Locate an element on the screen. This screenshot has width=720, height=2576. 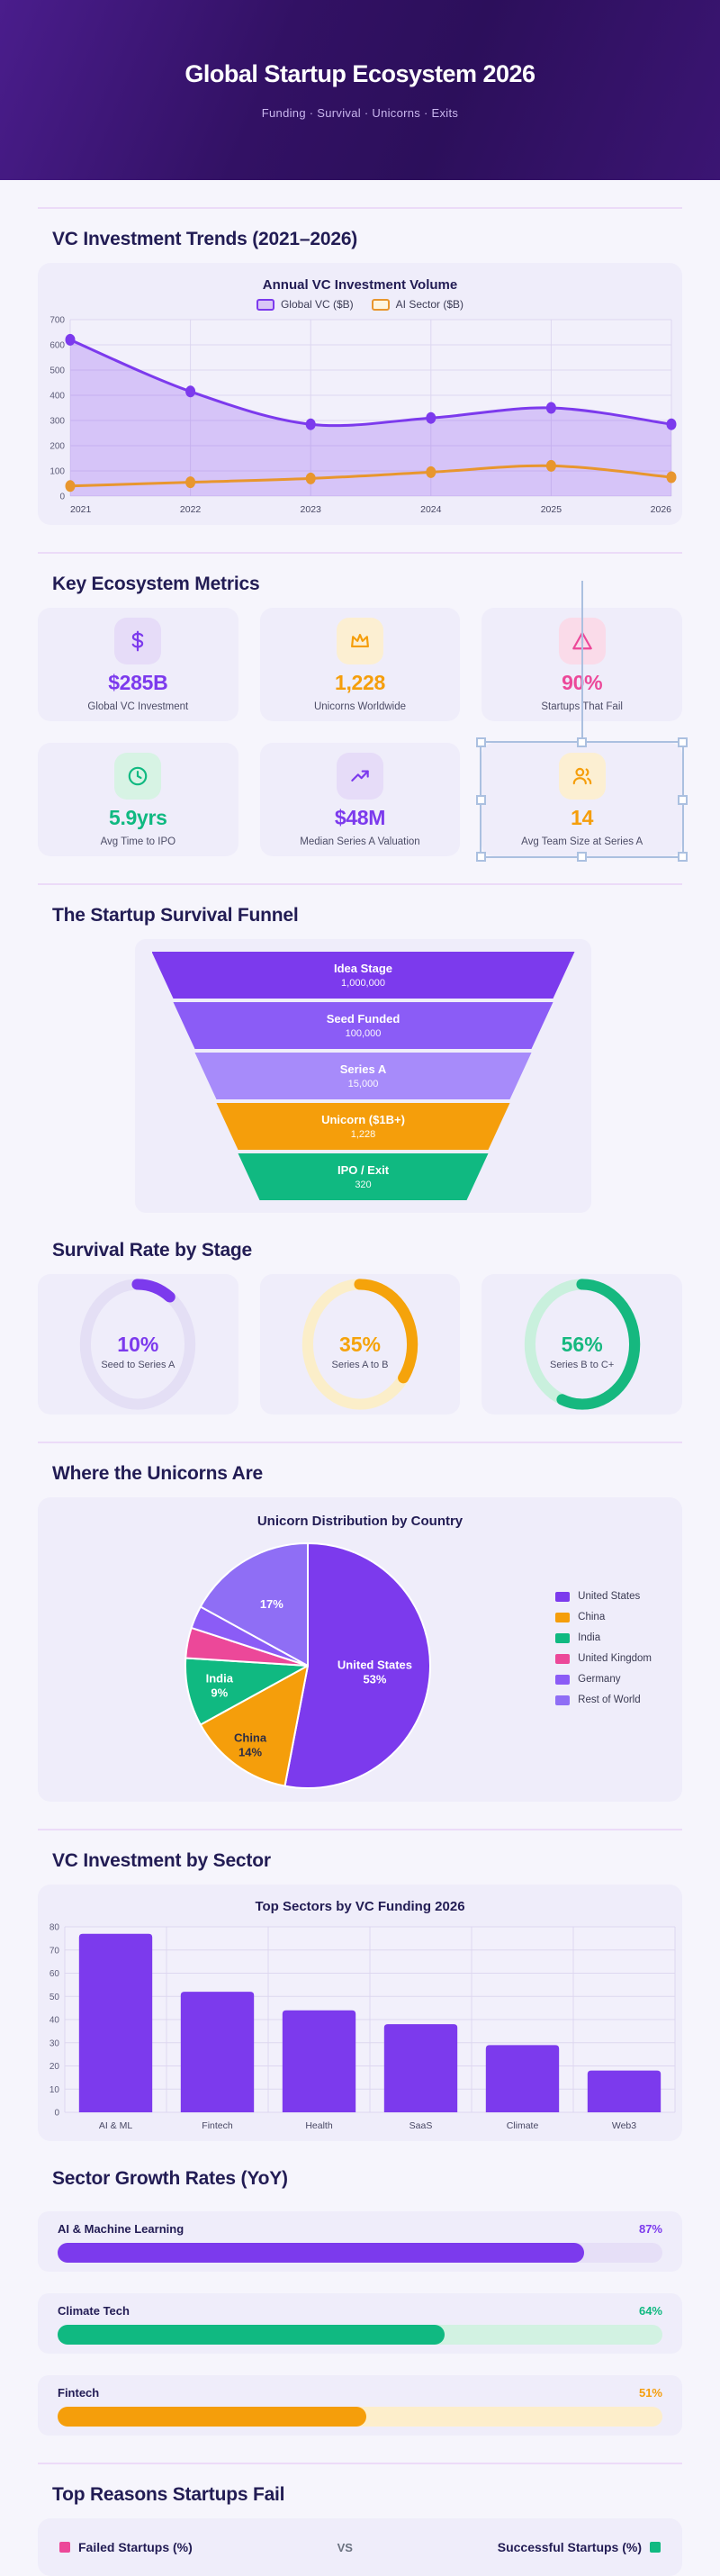
ring-value: 35% is located at coordinates (360, 1344).